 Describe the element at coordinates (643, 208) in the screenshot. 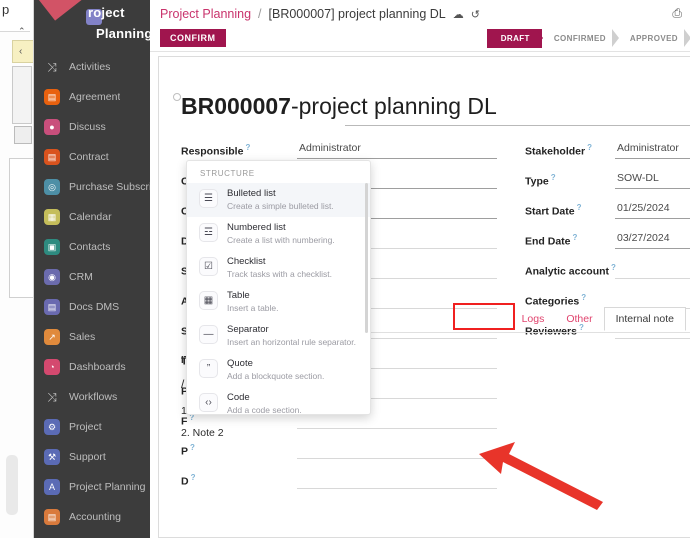

I see `field-value: 01/25/2024` at that location.